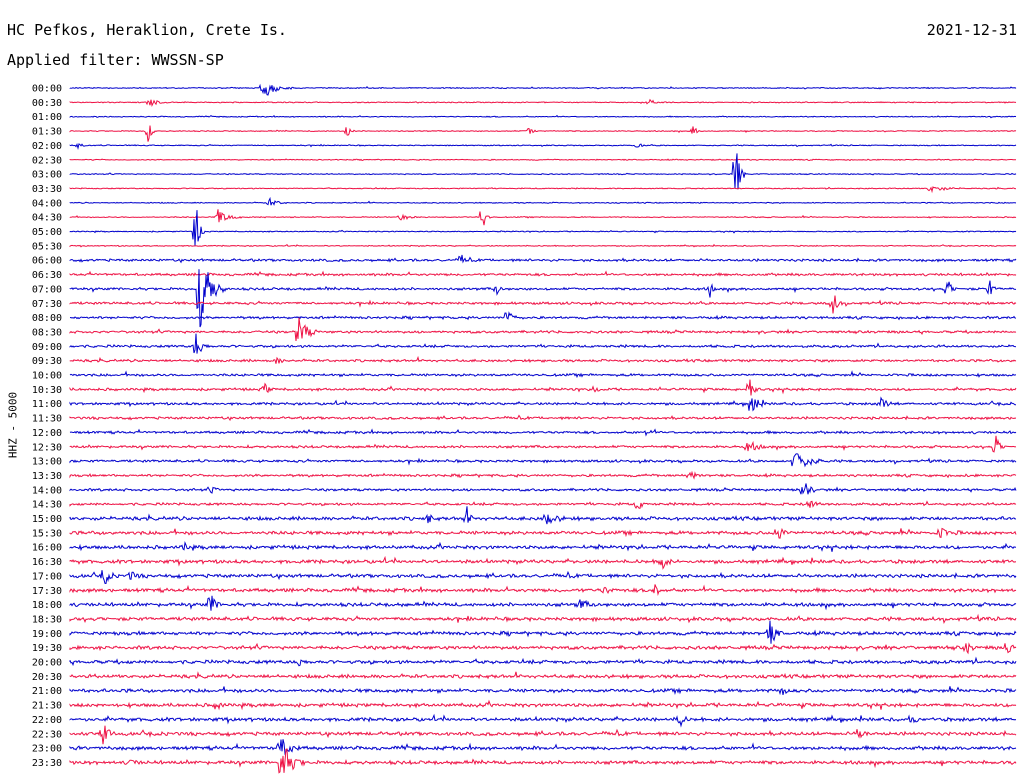  Describe the element at coordinates (47, 763) in the screenshot. I see `time-label: 23:30` at that location.